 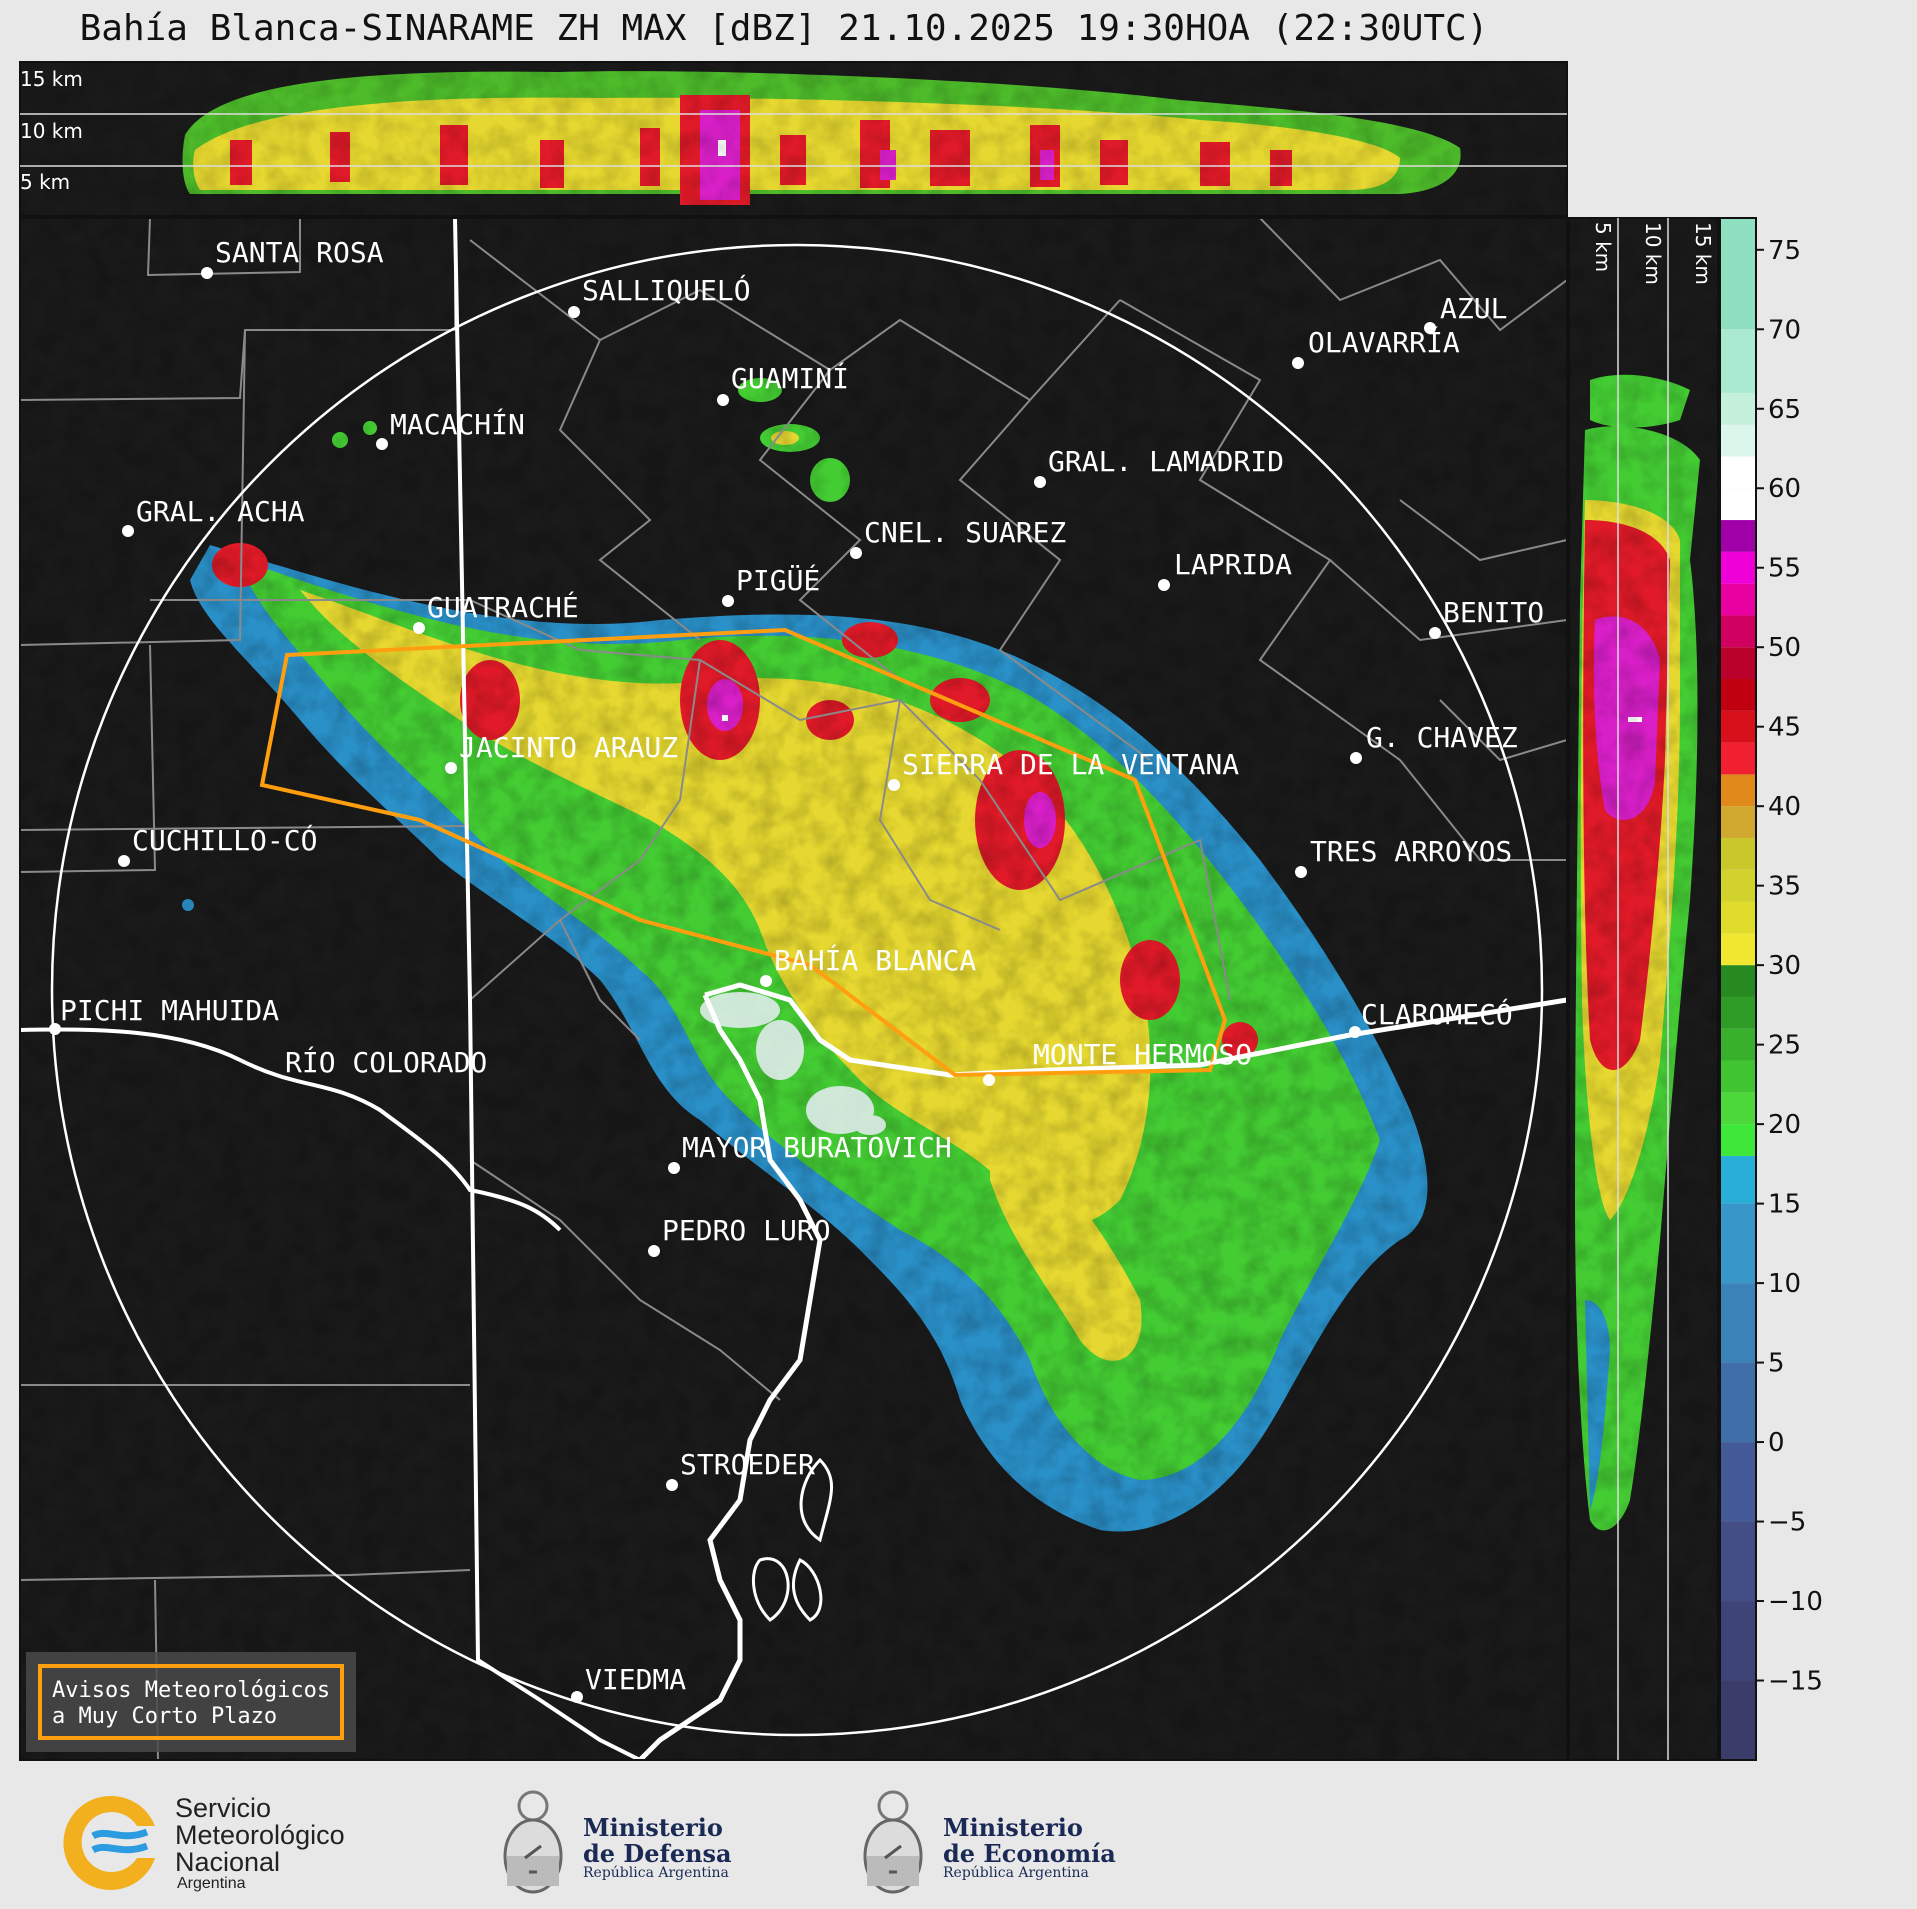 What do you see at coordinates (1784, 489) in the screenshot?
I see `colorbar-tick-label: 60` at bounding box center [1784, 489].